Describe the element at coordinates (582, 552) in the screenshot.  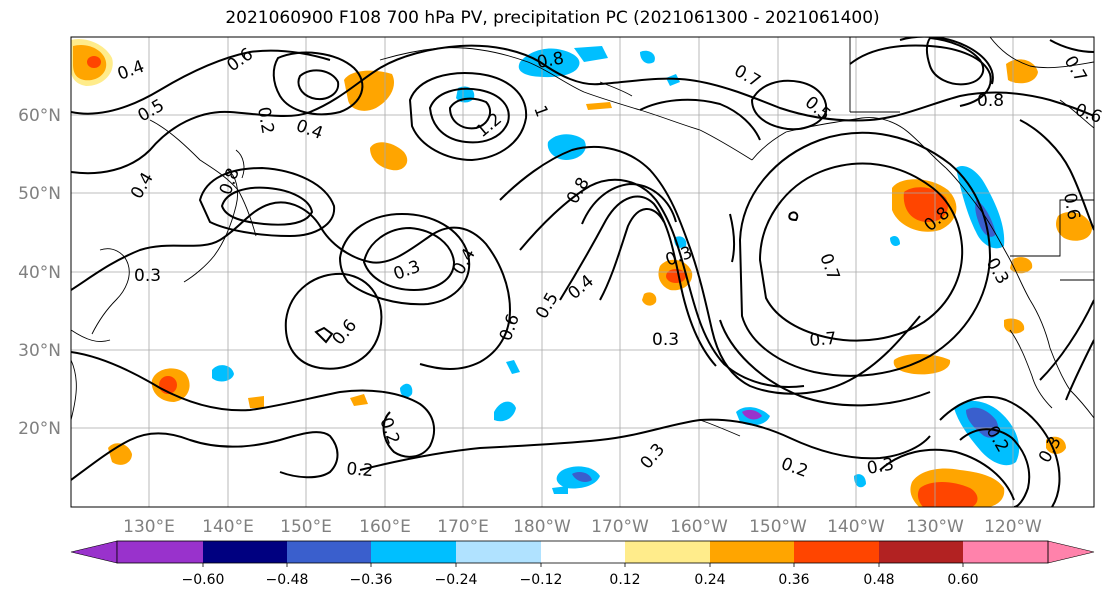
I see `colorbar-frame` at that location.